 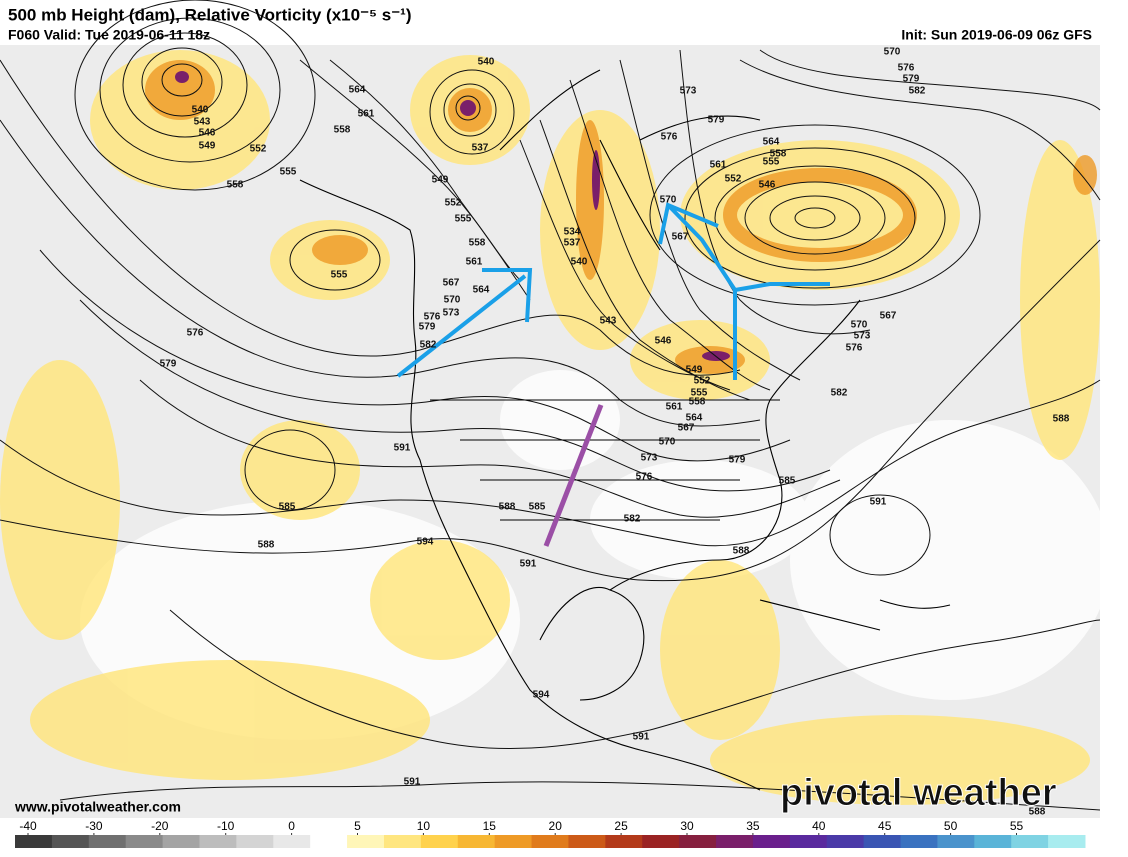 I want to click on colorbar-tick-label: 55, so click(x=1017, y=826).